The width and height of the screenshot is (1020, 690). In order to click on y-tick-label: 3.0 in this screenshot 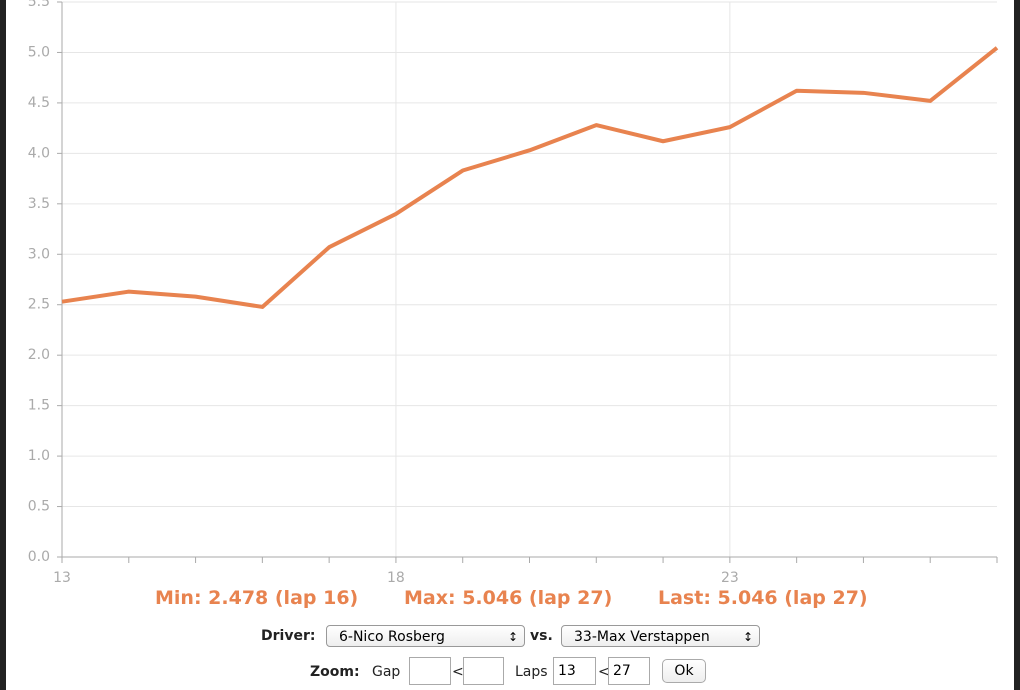, I will do `click(39, 254)`.